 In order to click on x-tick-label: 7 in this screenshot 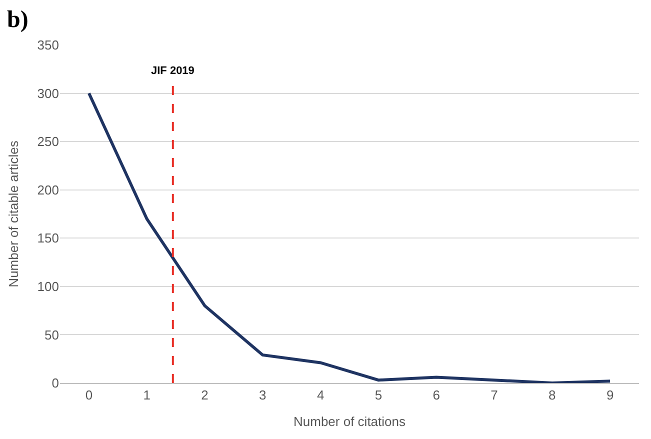, I will do `click(494, 395)`.